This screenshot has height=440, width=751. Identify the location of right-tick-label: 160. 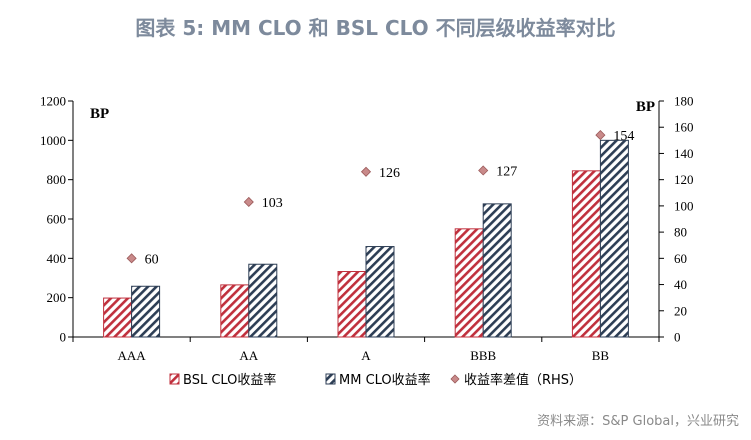
(684, 127).